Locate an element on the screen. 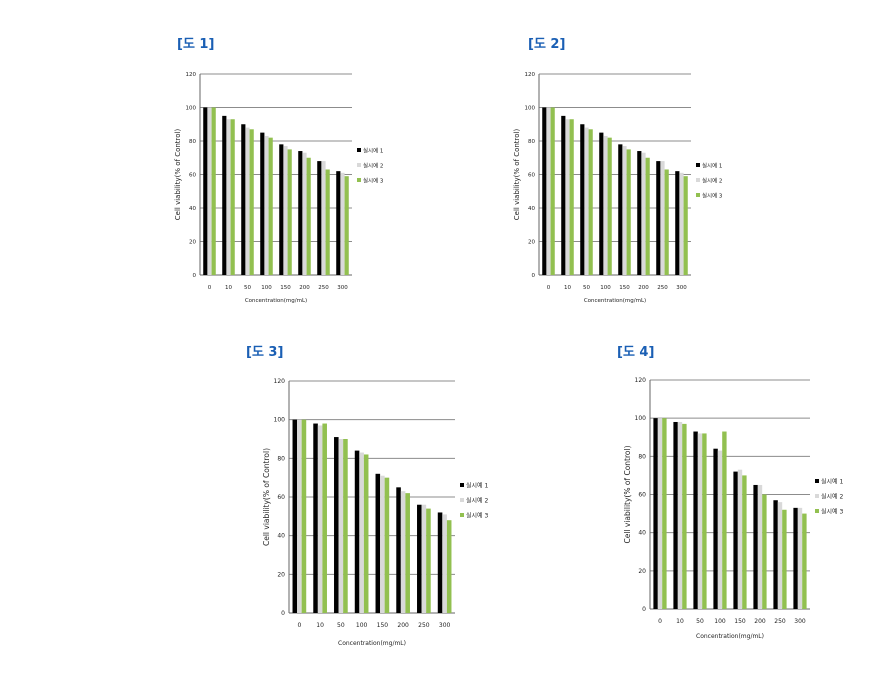 The width and height of the screenshot is (882, 682). x-axis-label: Concentration(mg/mL) is located at coordinates (372, 643).